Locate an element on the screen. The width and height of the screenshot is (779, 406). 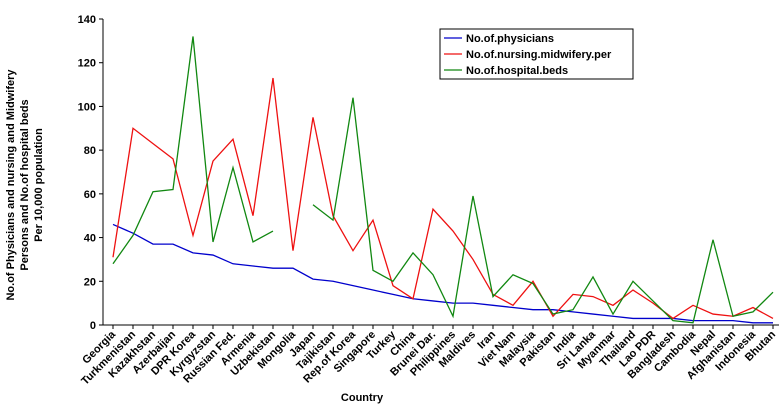
y-label-line: Per 10,000 population is located at coordinates (39, 185).